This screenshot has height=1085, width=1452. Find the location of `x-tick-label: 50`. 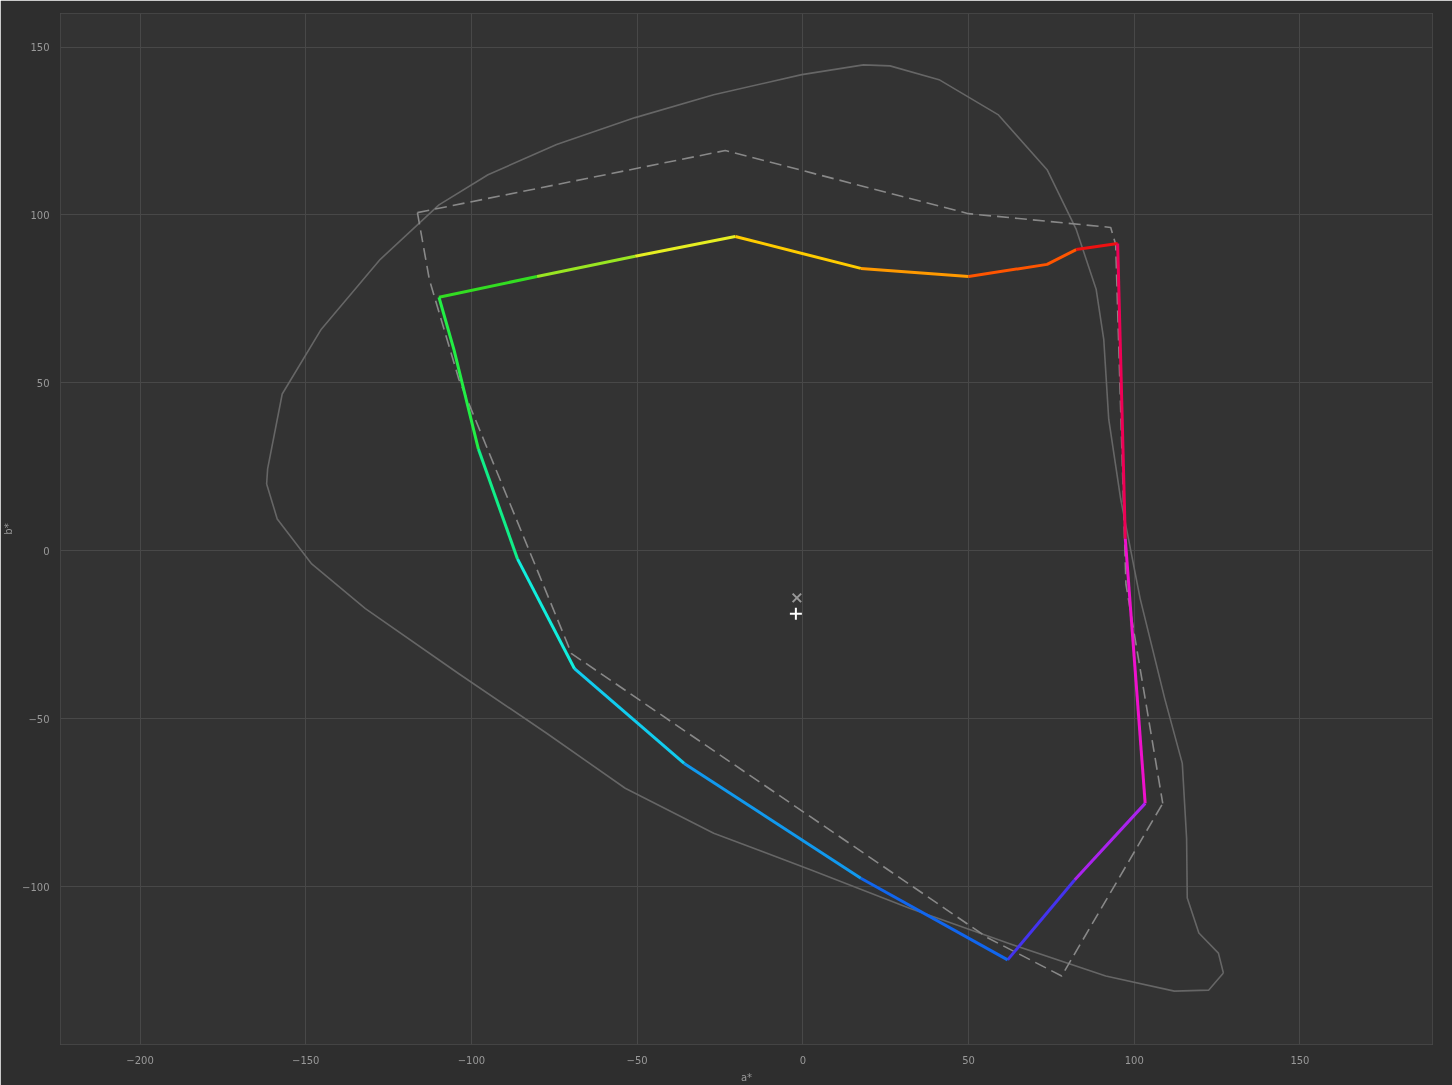

x-tick-label: 50 is located at coordinates (968, 1060).